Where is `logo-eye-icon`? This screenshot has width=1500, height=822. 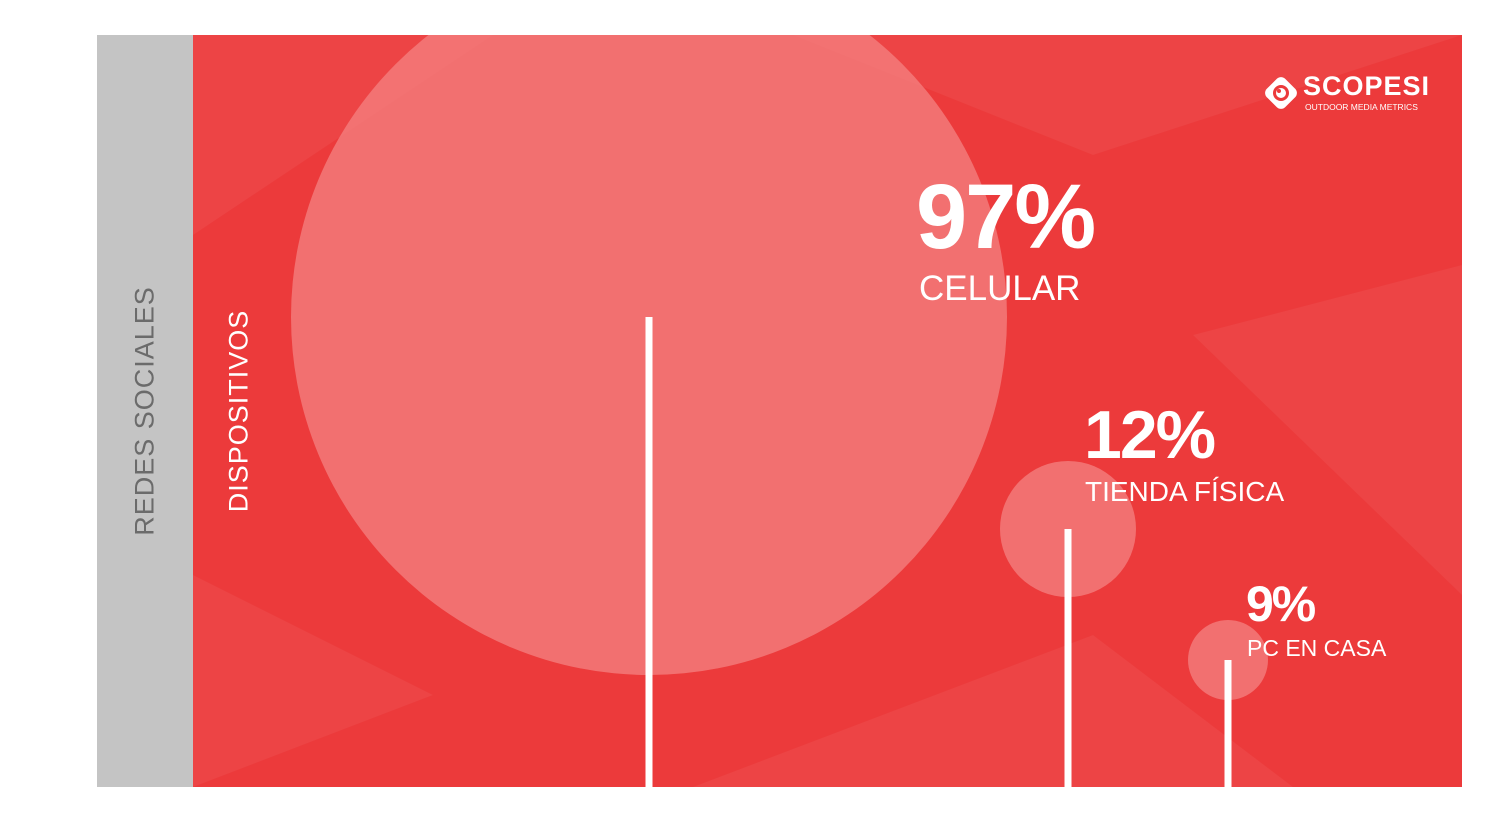
logo-eye-icon is located at coordinates (1281, 93).